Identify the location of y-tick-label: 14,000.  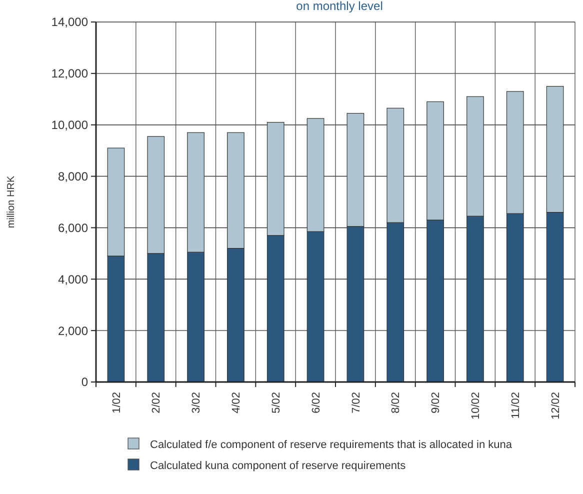
(69, 22).